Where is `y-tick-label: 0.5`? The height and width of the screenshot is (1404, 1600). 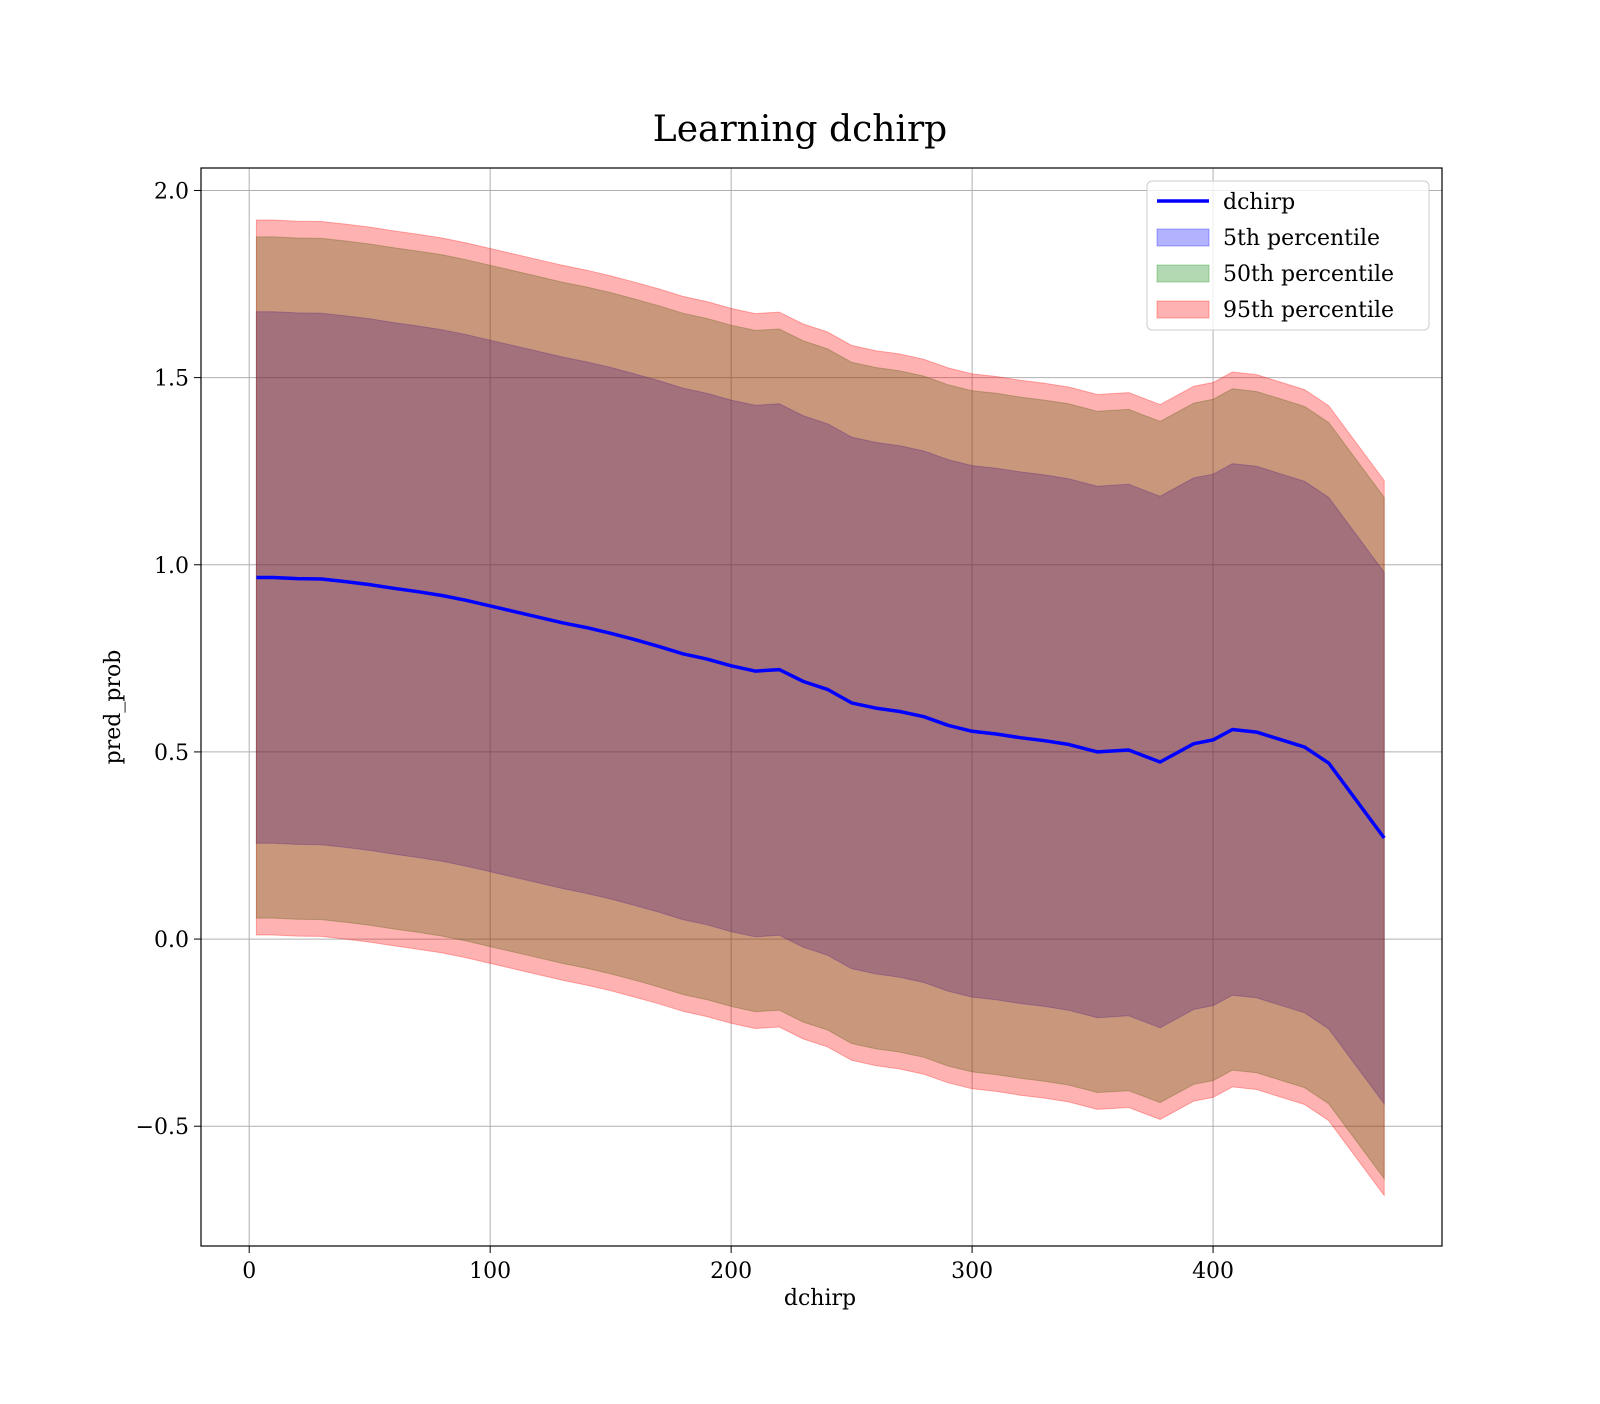
y-tick-label: 0.5 is located at coordinates (171, 753).